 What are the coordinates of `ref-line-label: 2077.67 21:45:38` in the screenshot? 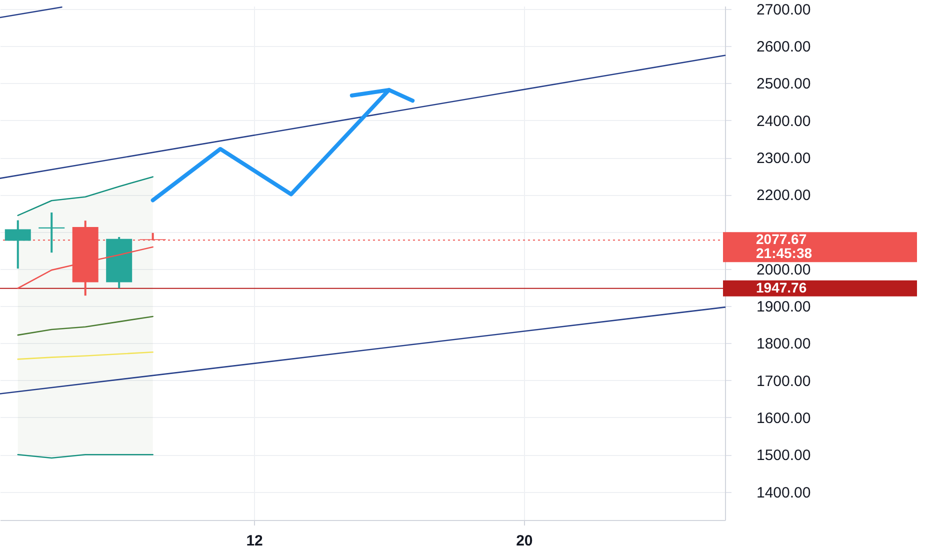 It's located at (784, 246).